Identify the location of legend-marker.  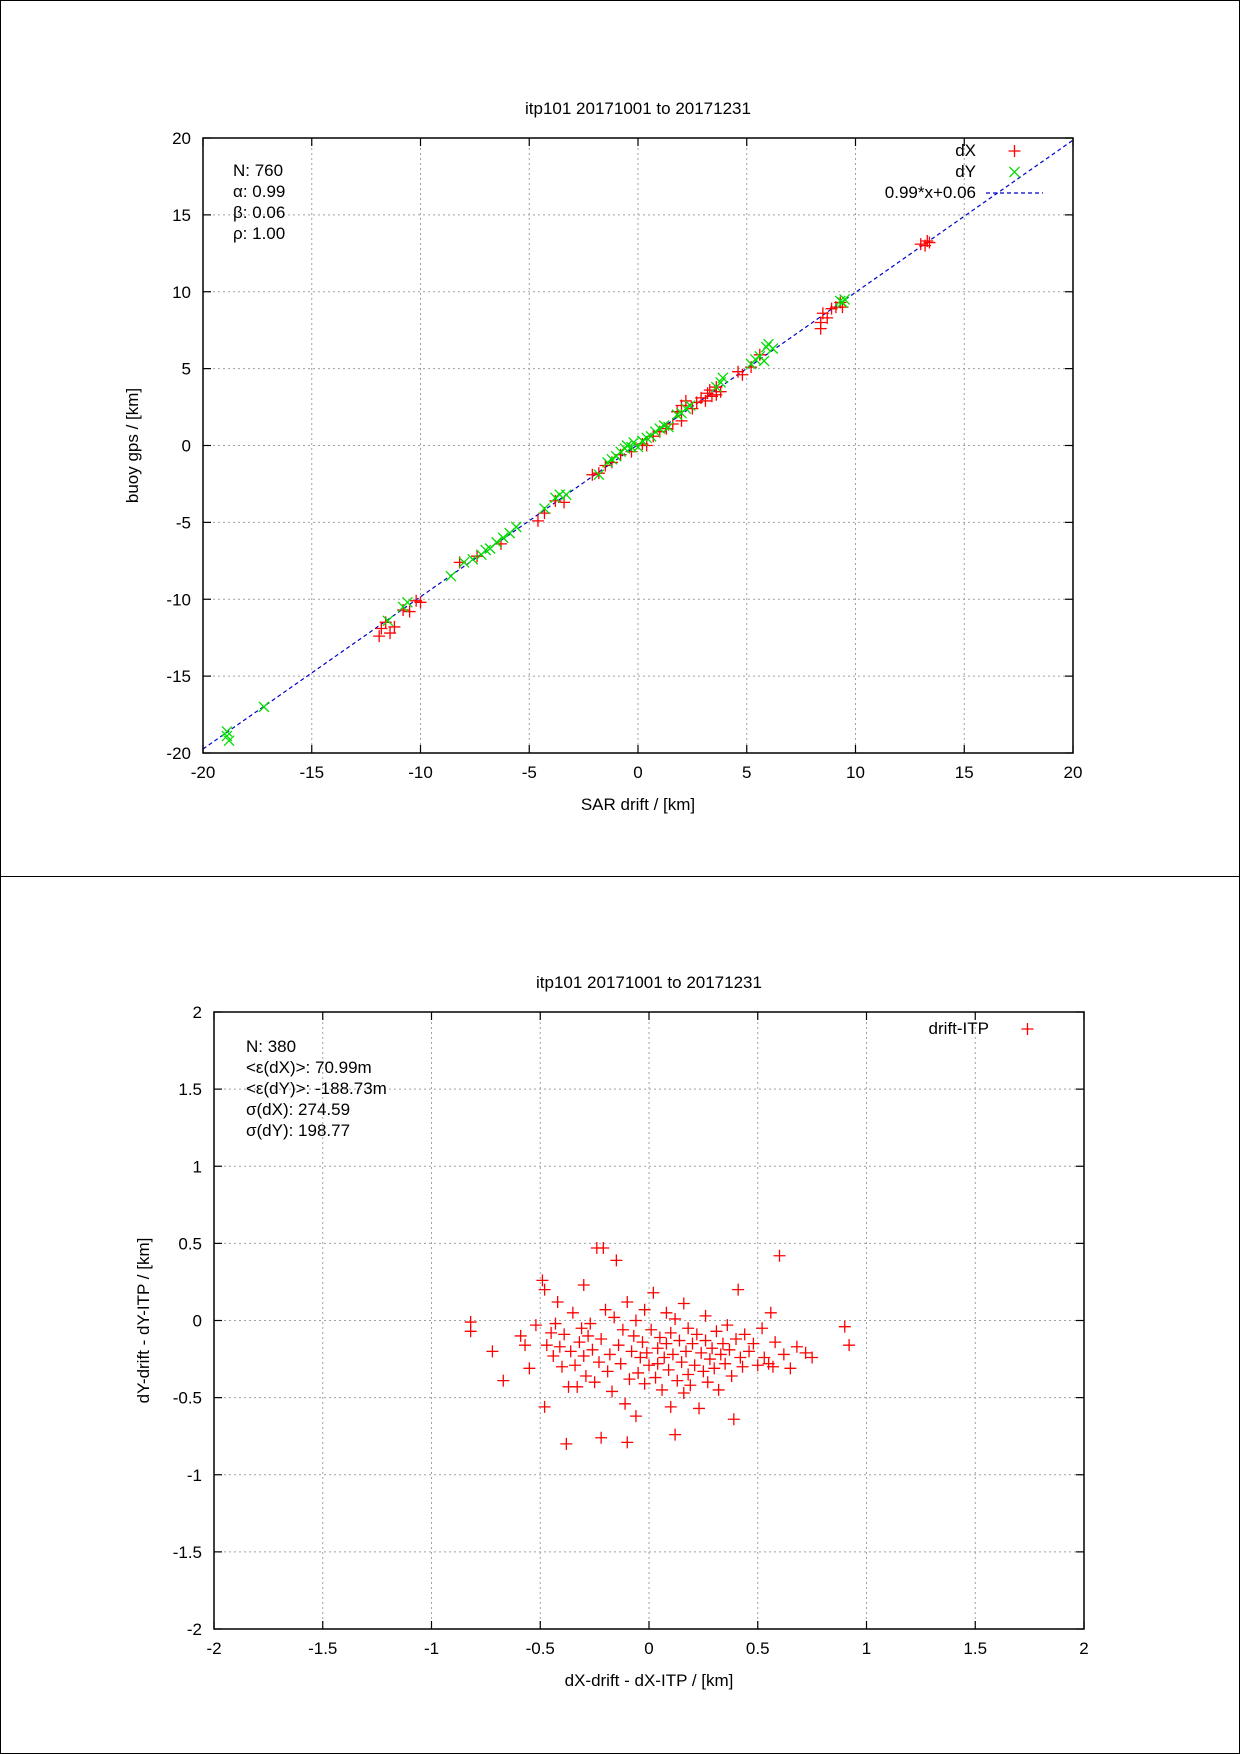
(1014, 151).